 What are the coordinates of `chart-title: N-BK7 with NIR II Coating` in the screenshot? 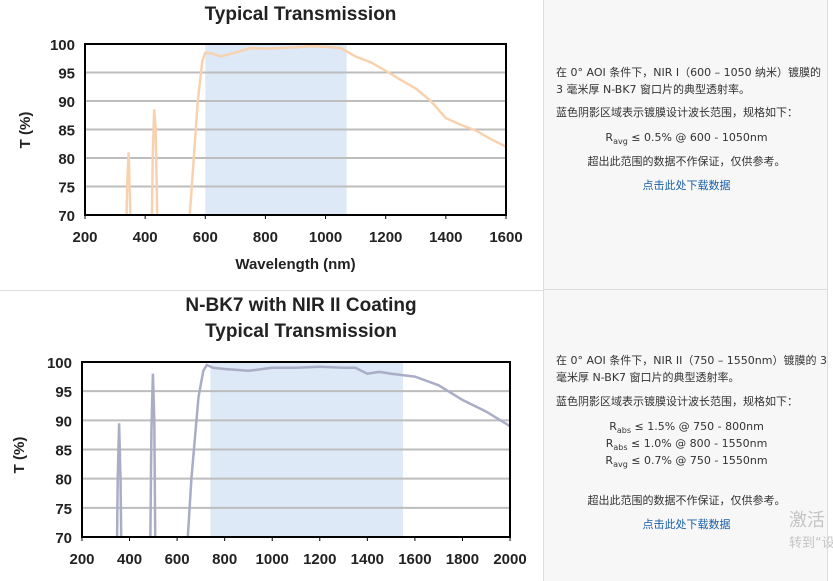 It's located at (300, 305).